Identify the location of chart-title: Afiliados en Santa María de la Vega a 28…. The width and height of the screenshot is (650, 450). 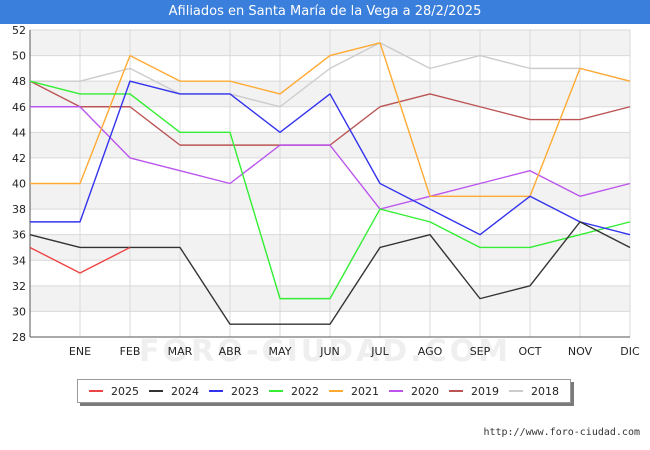
(325, 11).